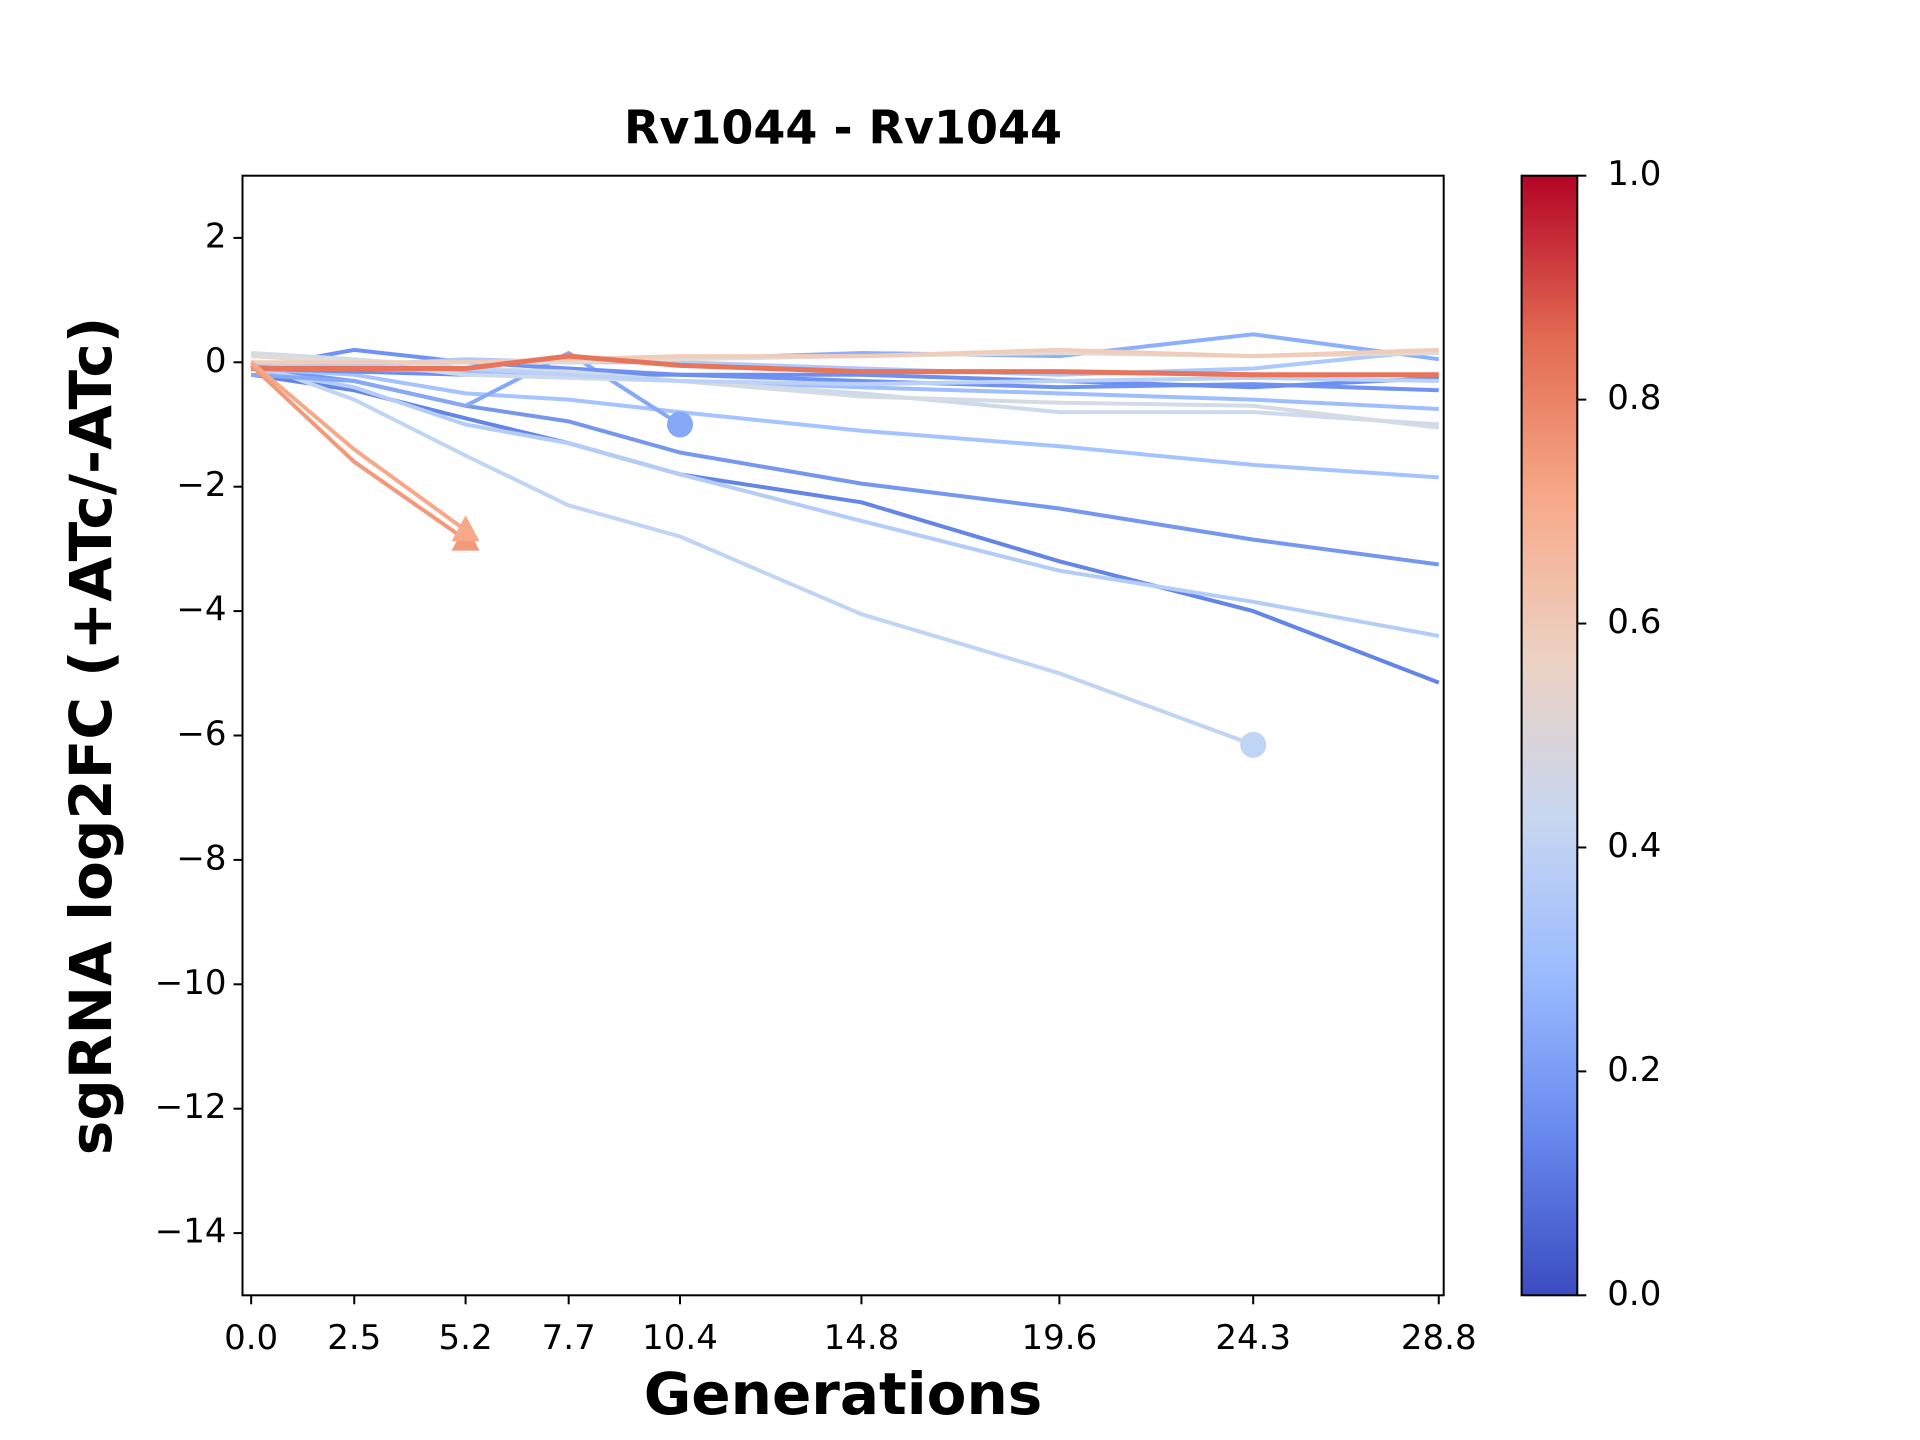  I want to click on x-tick-label: 24.3, so click(1253, 1338).